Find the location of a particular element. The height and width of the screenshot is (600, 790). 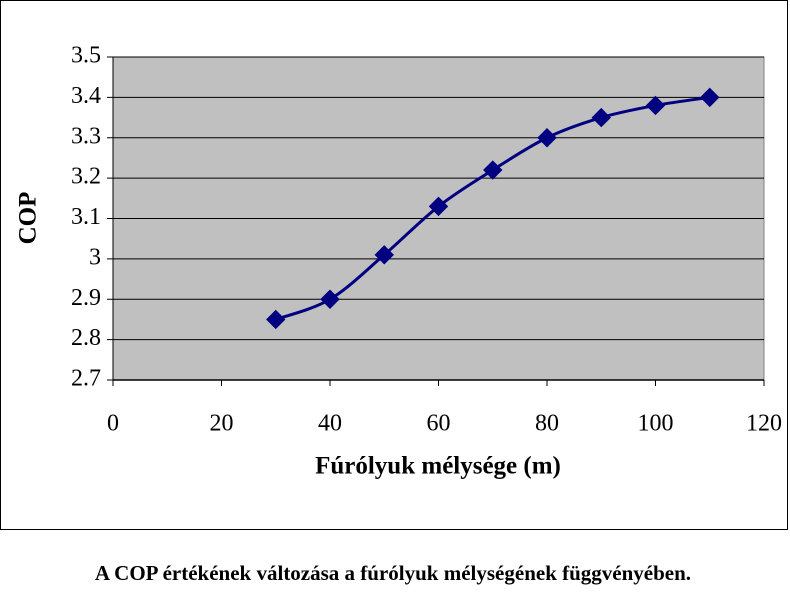

x-axis-title: Fúrólyuk mélysége (m) is located at coordinates (438, 466).